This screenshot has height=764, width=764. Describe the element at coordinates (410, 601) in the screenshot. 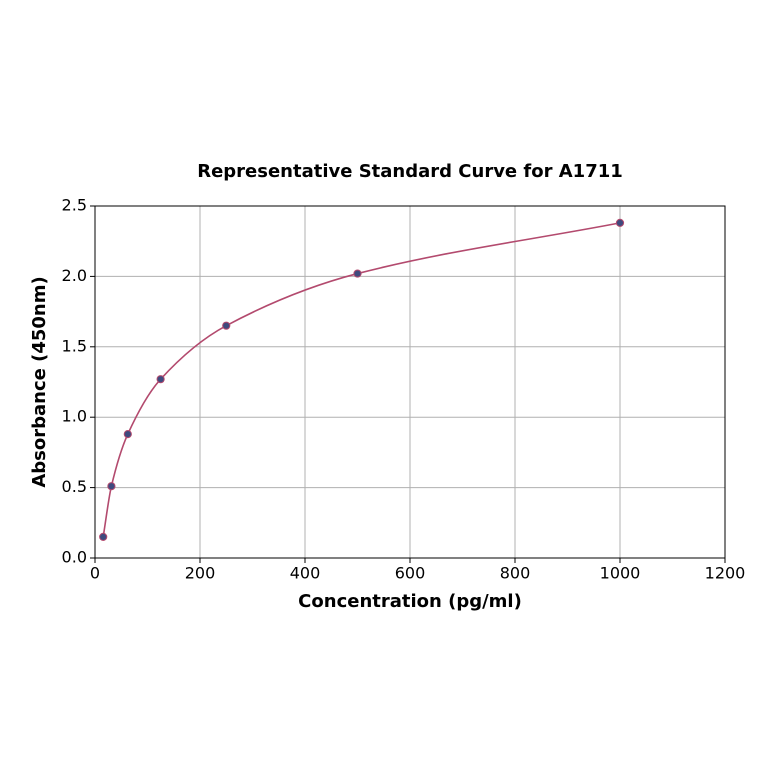

I see `x-axis-label: Concentration (pg/ml)` at that location.